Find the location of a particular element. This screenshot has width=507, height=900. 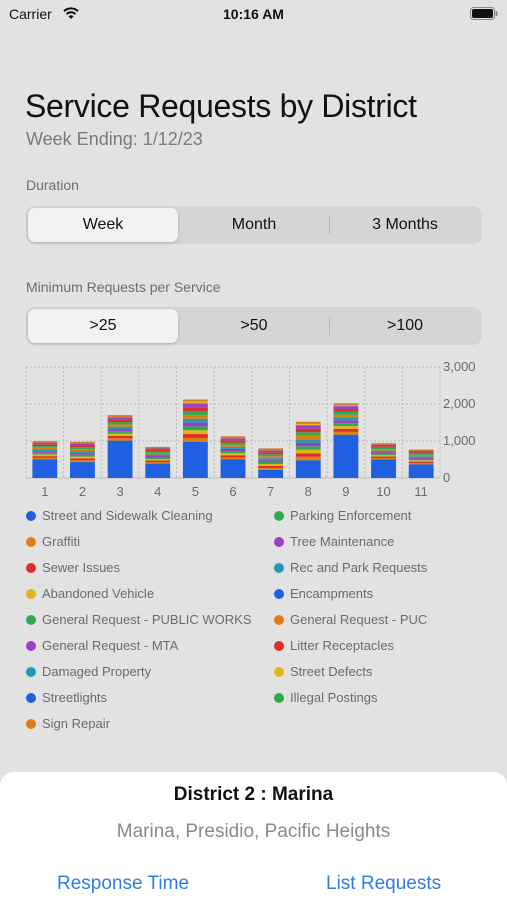

legend-label: General Request - PUC is located at coordinates (359, 619).